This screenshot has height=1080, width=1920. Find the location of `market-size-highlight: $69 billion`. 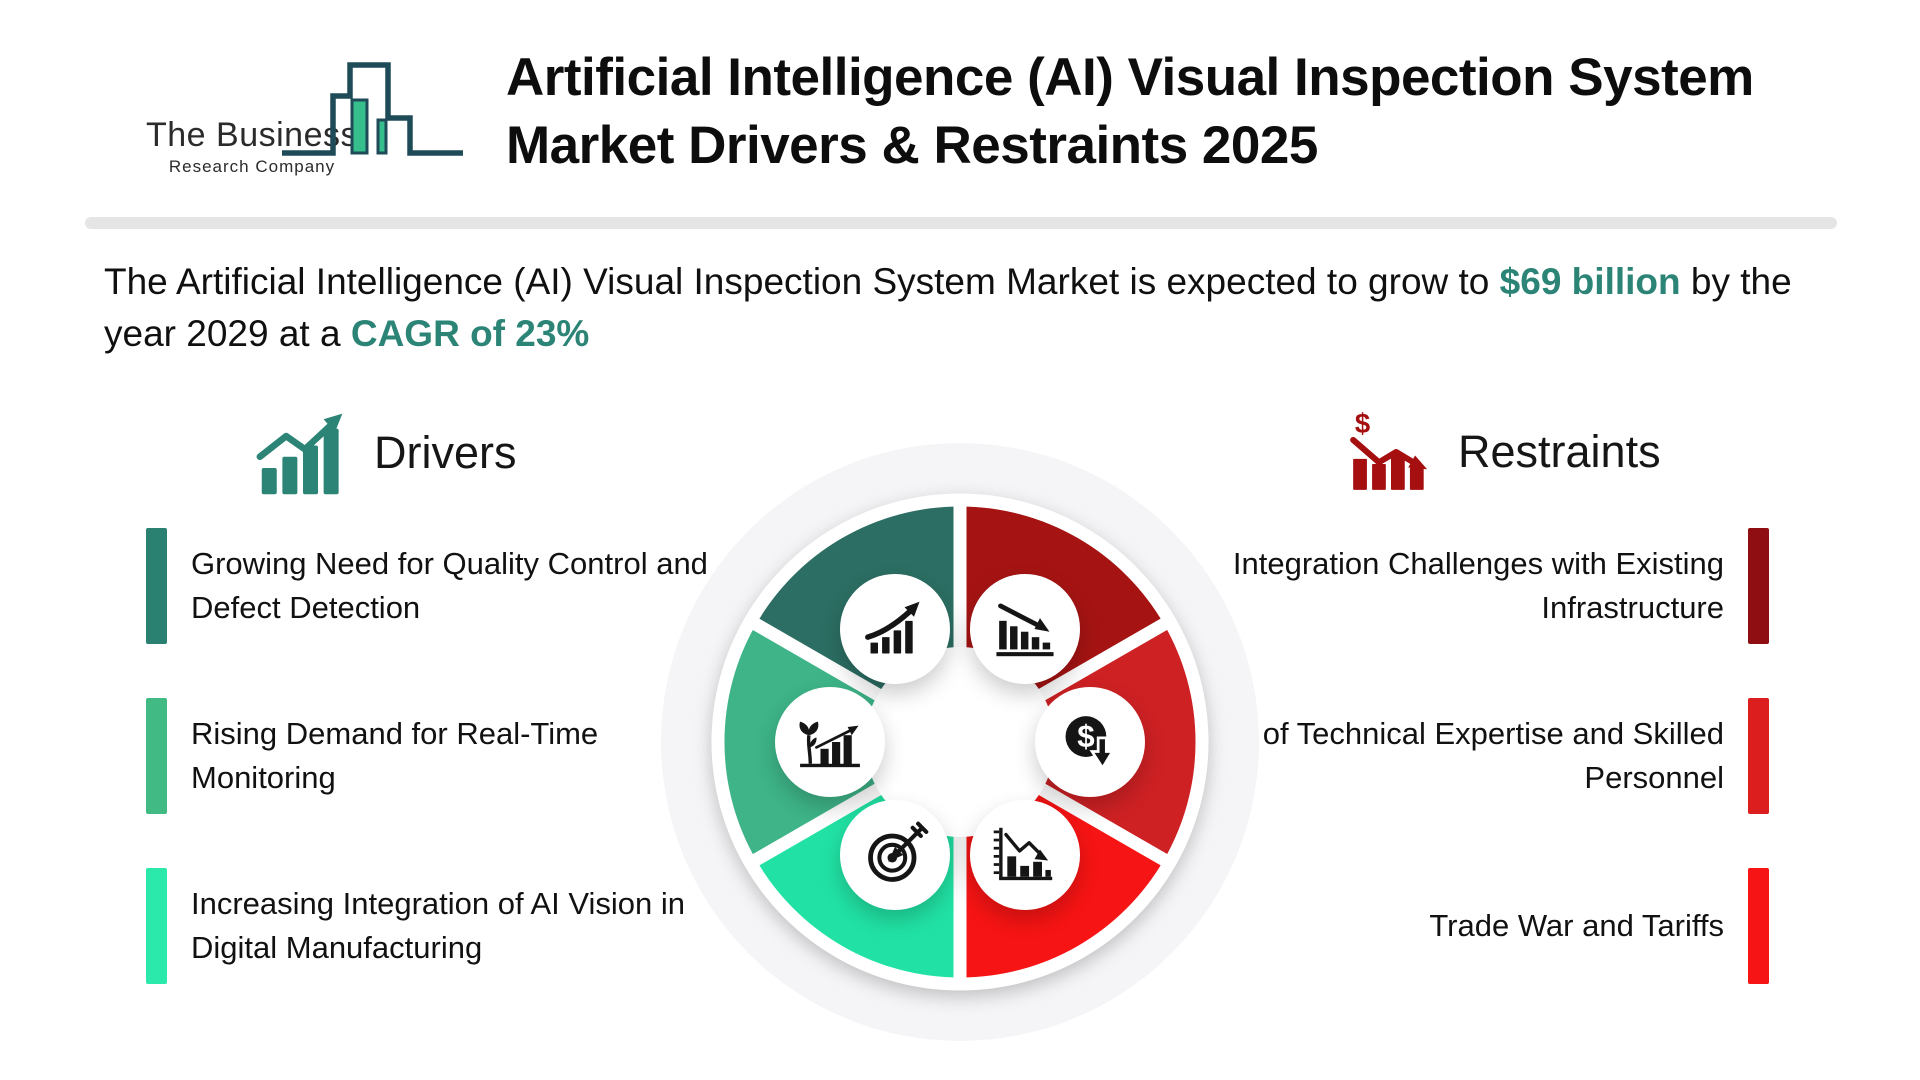

market-size-highlight: $69 billion is located at coordinates (1590, 281).